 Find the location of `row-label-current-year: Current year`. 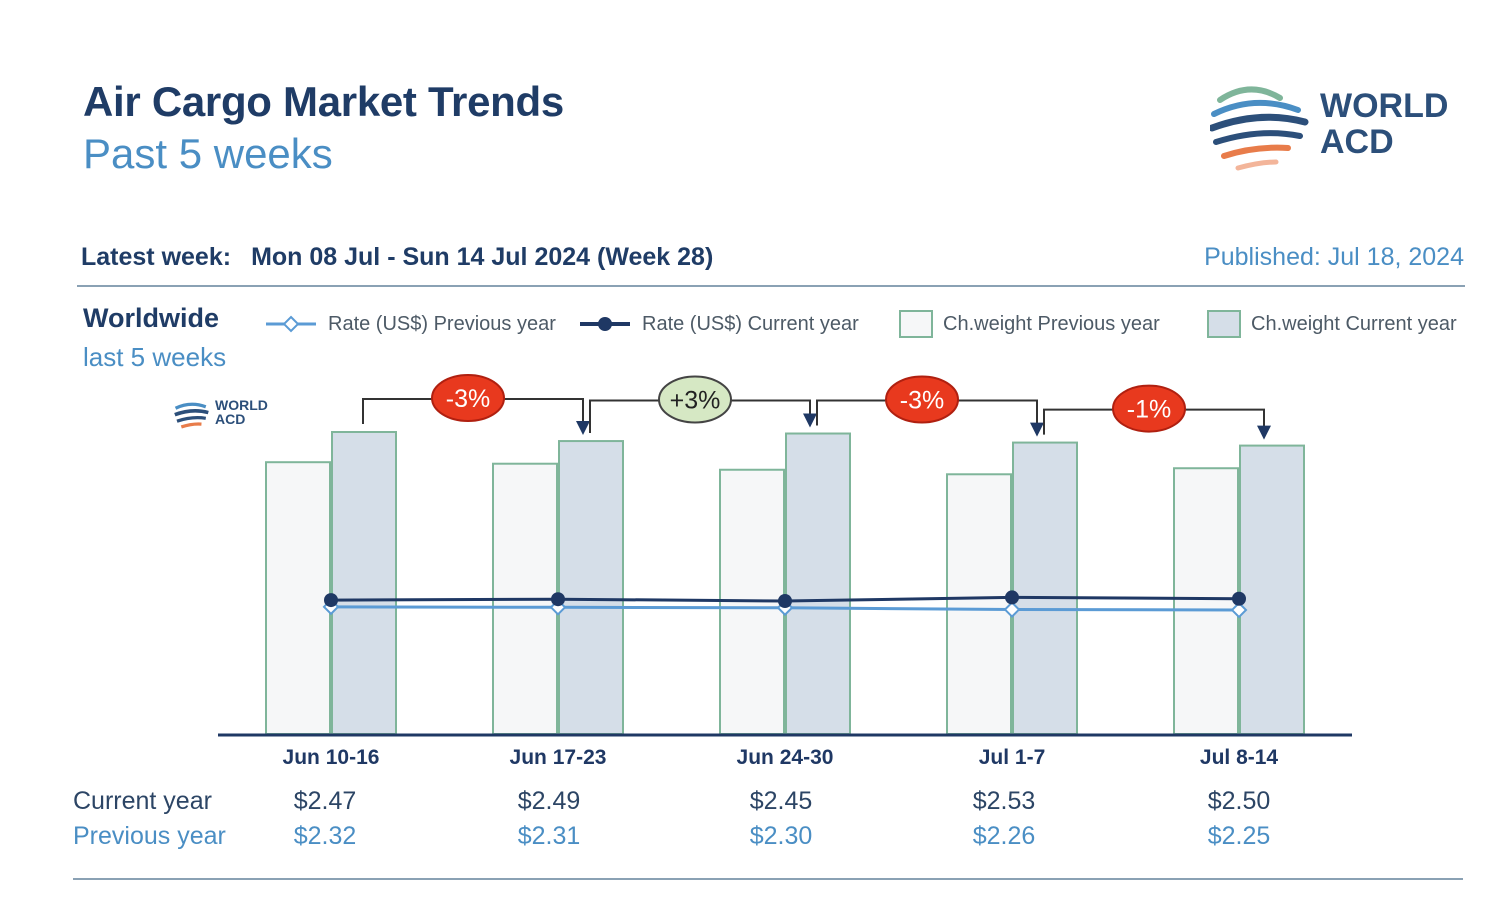

row-label-current-year: Current year is located at coordinates (142, 801).